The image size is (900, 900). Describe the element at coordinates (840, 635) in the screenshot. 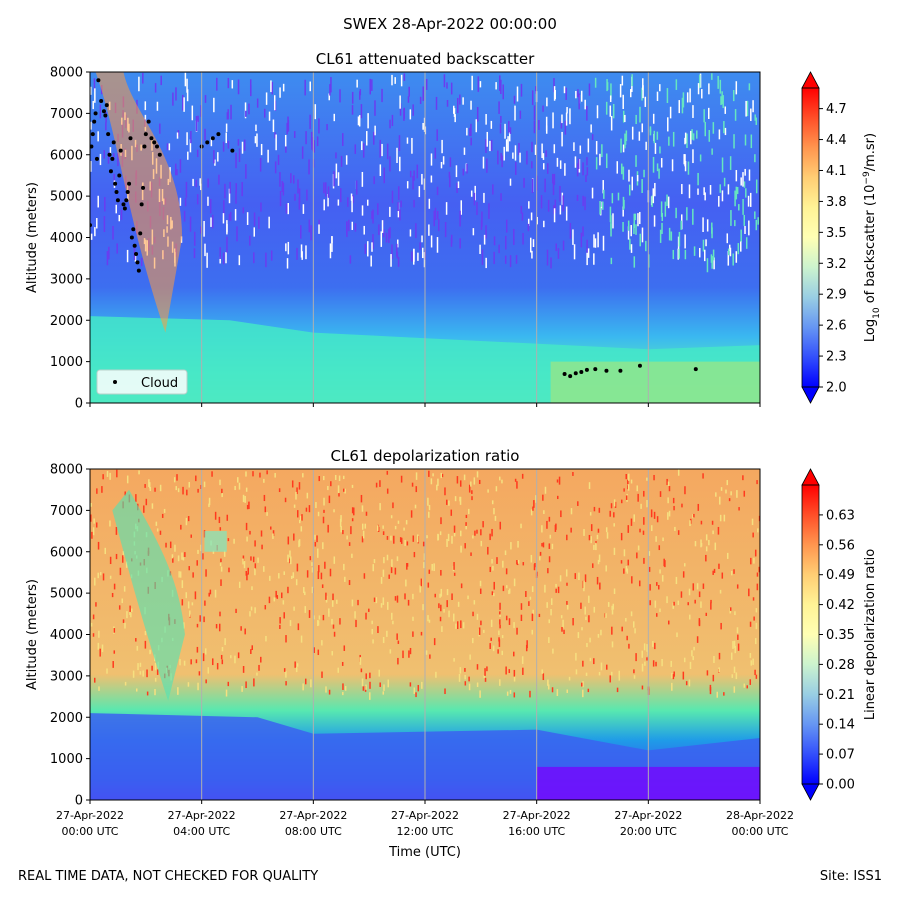

I see `colorbar-tick-label: 0.35` at that location.